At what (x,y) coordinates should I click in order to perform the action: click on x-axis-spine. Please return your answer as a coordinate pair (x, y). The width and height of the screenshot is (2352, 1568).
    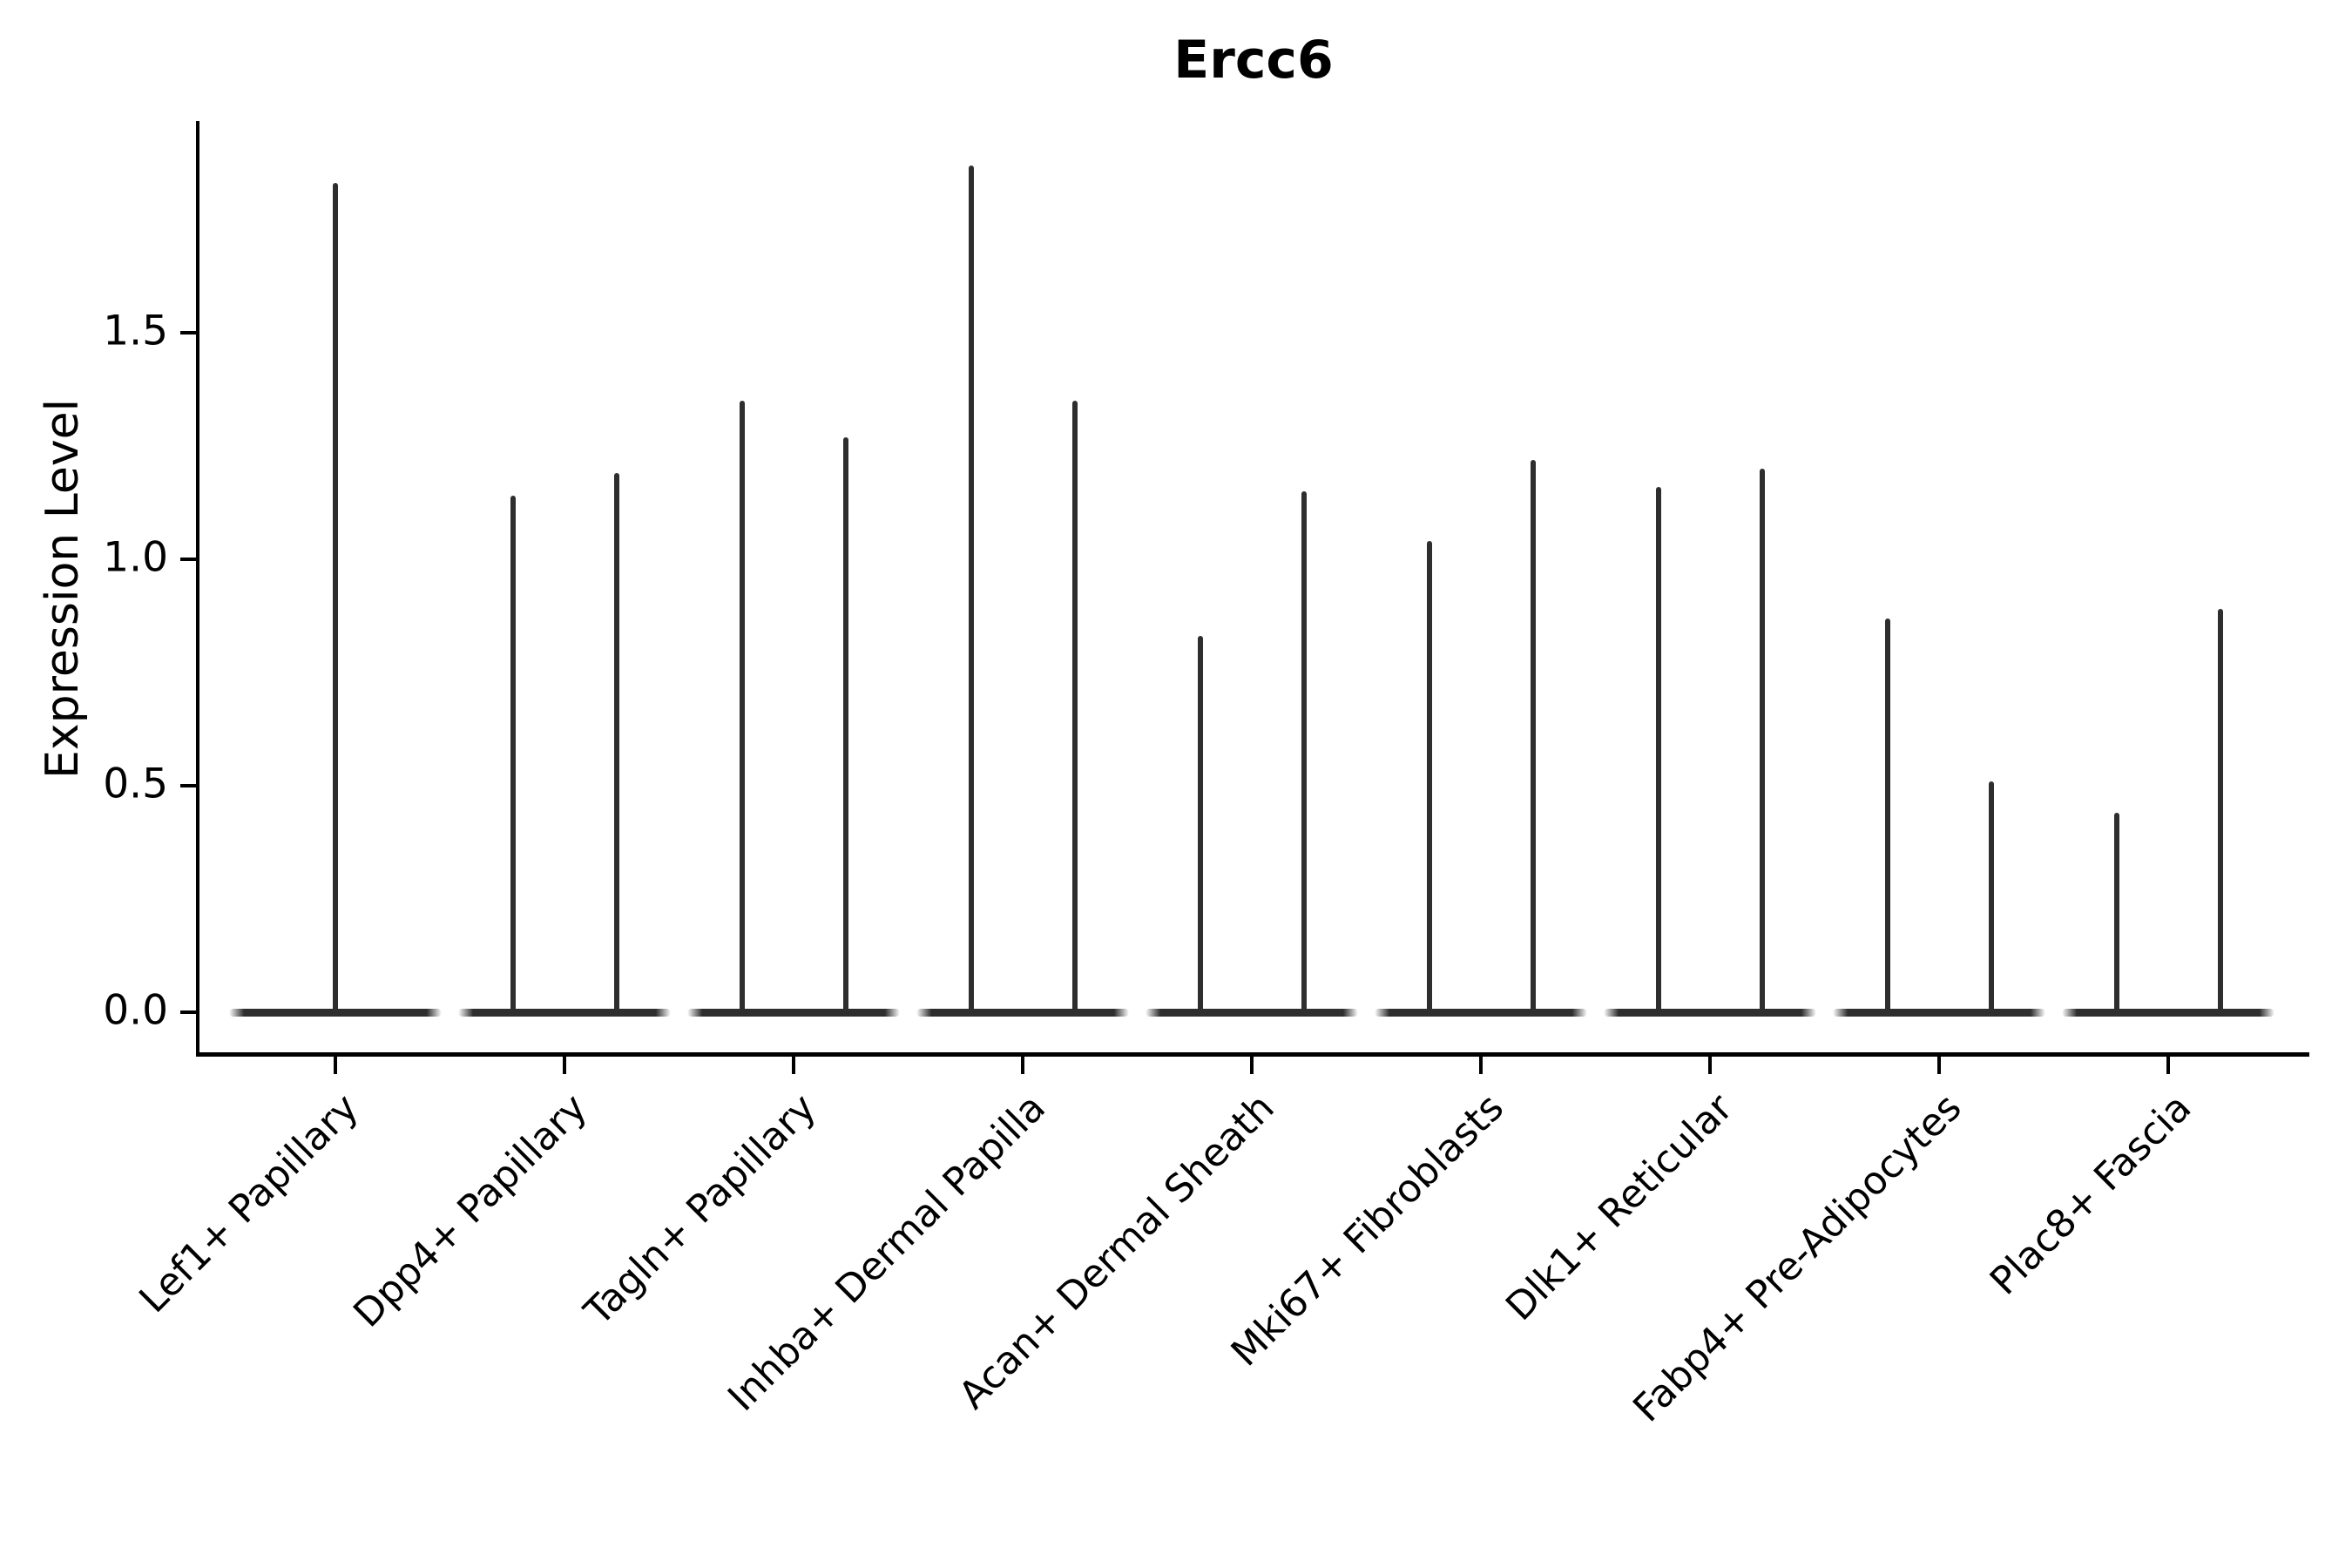
    Looking at the image, I should click on (1252, 1054).